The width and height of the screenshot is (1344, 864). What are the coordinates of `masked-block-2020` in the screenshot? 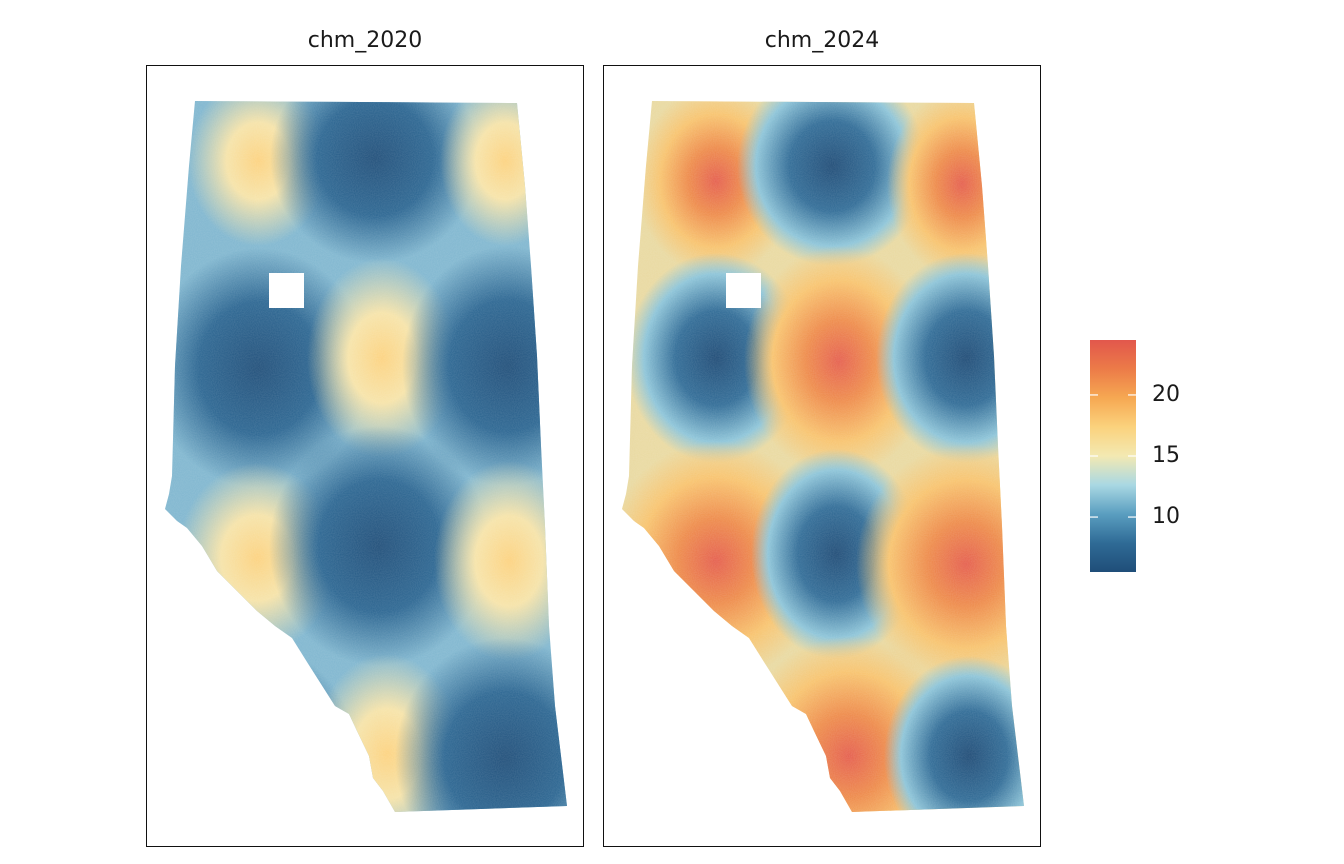 It's located at (286, 290).